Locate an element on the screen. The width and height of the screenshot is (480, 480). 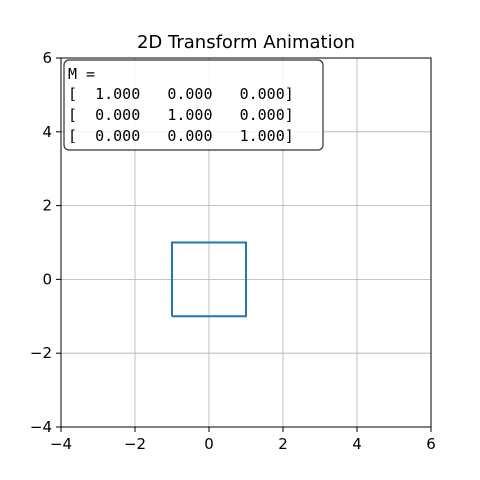
x-tick-label: 6 is located at coordinates (431, 444).